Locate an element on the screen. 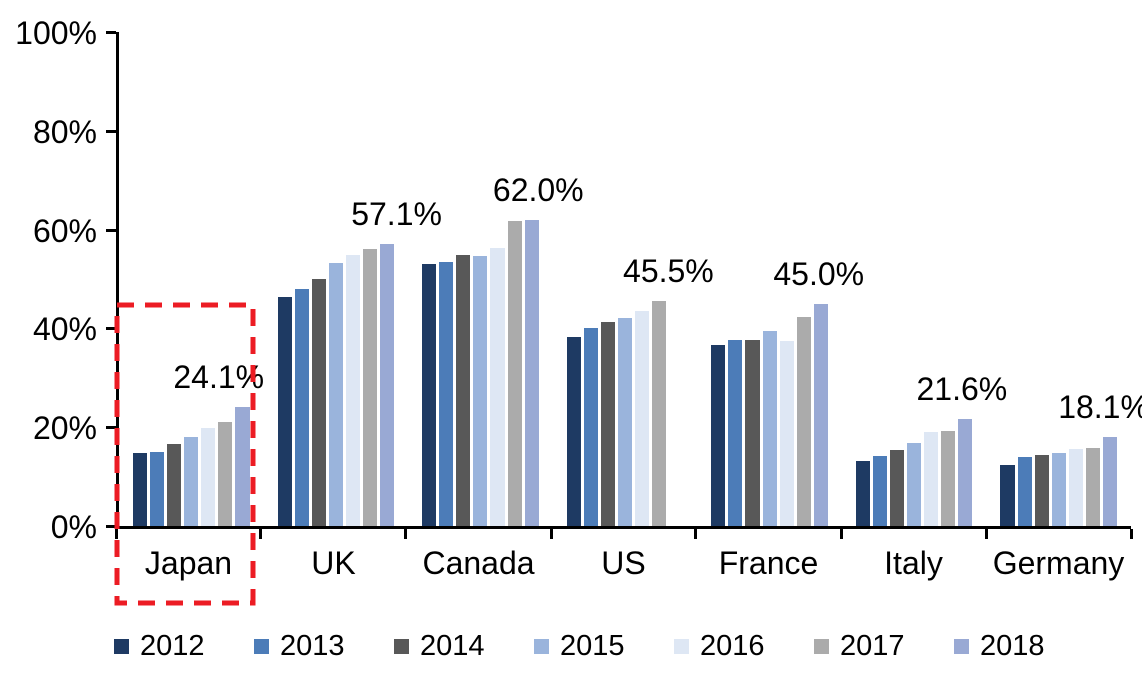  legend: 2012 2013 2014 2015 2016 2017 2018 is located at coordinates (604, 646).